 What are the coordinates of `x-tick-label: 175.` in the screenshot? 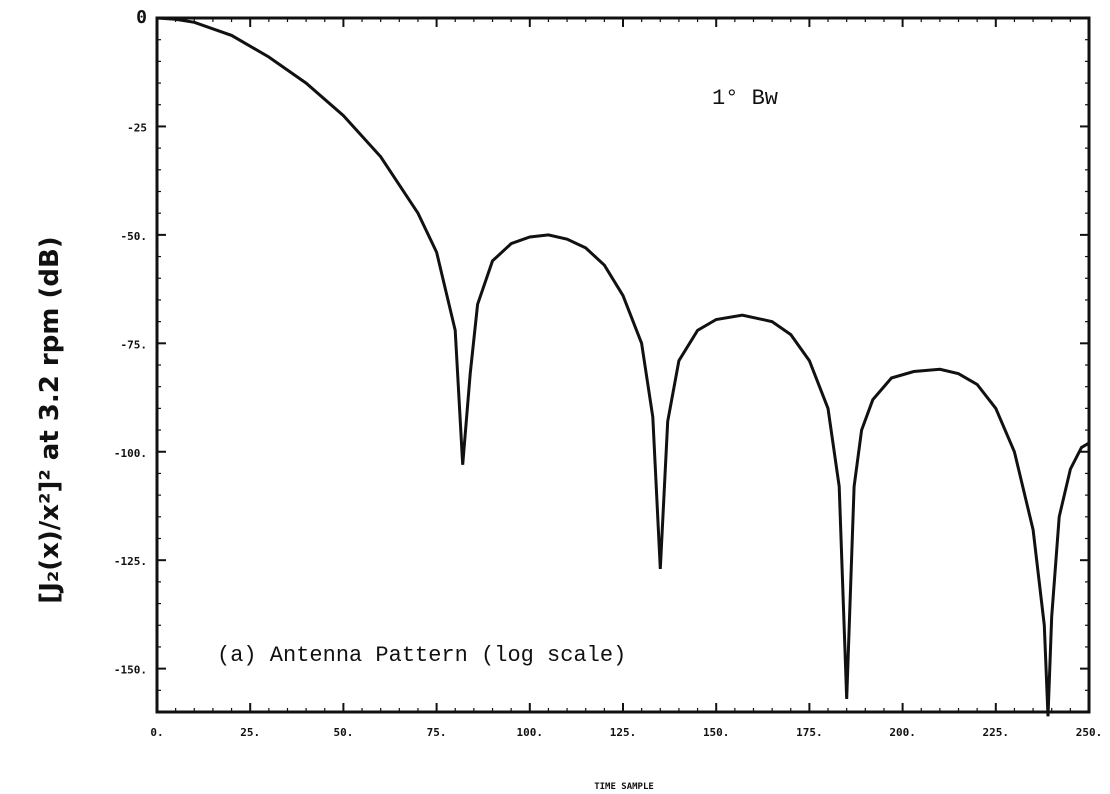 It's located at (809, 732).